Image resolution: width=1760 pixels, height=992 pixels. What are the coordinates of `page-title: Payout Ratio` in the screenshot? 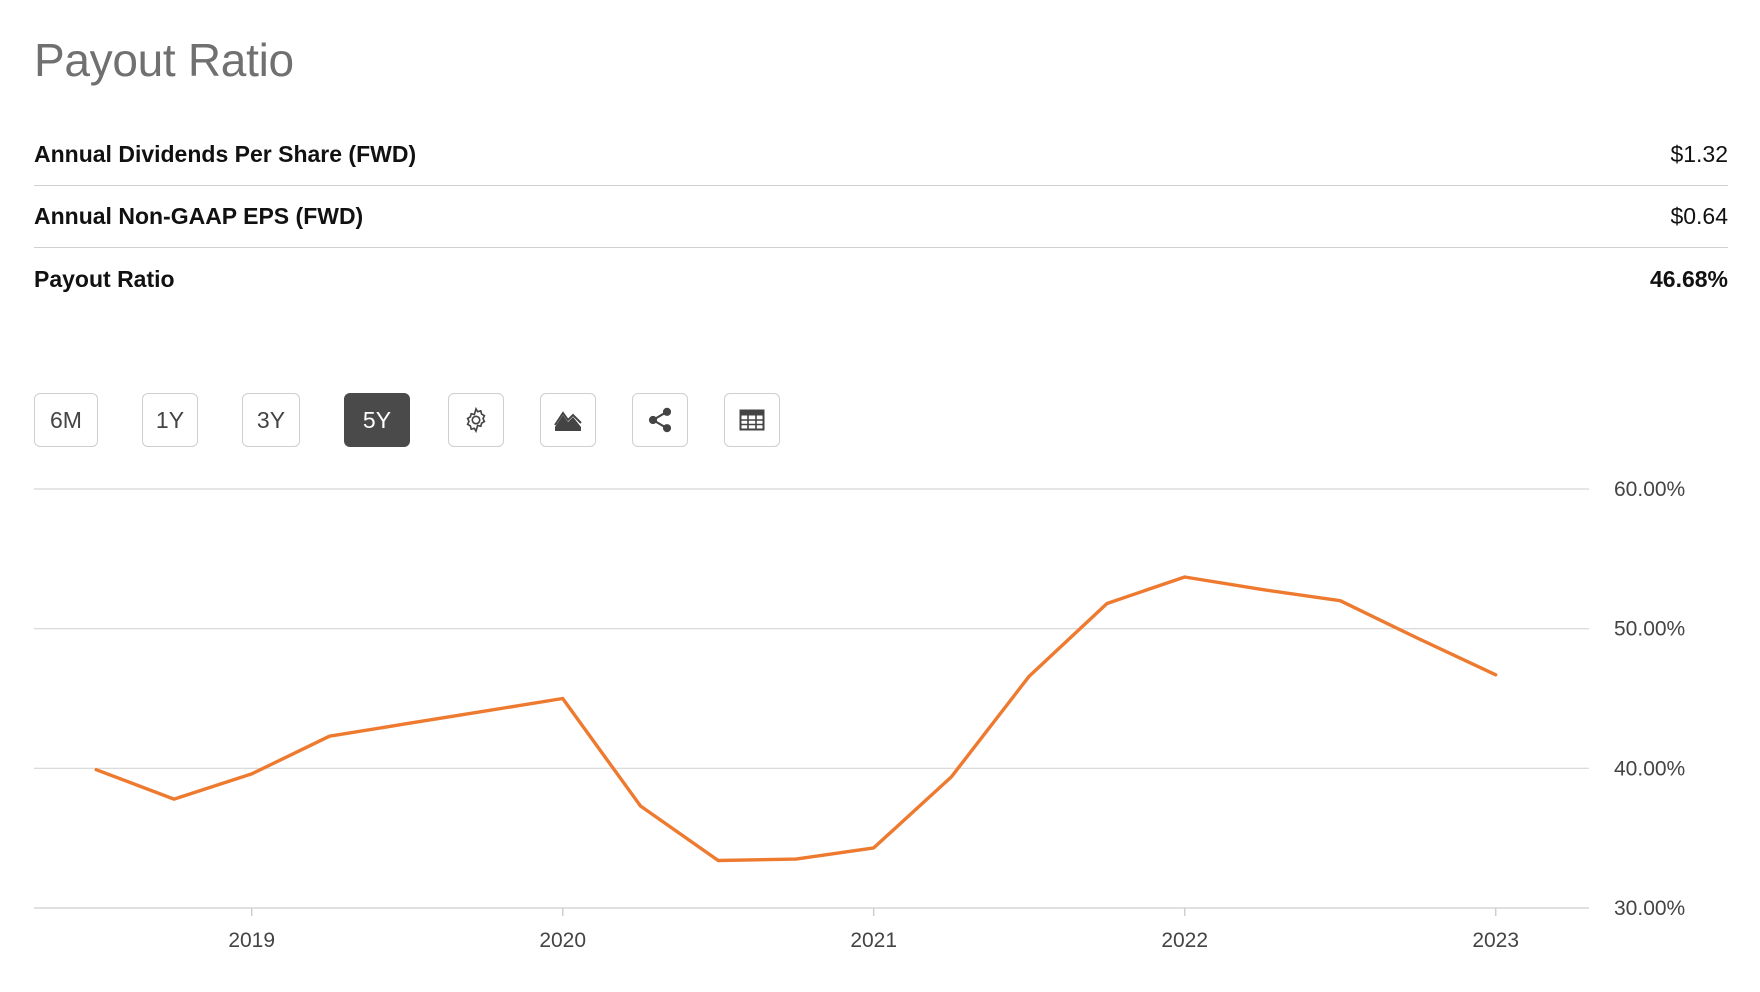 It's located at (164, 60).